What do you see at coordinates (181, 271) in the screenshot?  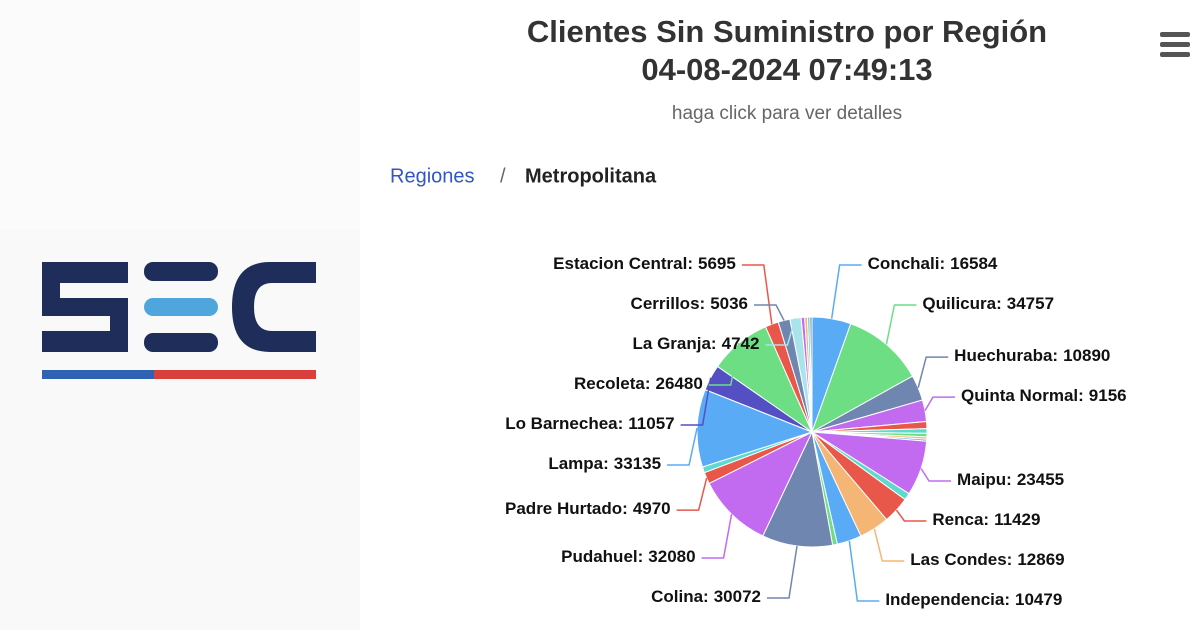 I see `logo-e-top` at bounding box center [181, 271].